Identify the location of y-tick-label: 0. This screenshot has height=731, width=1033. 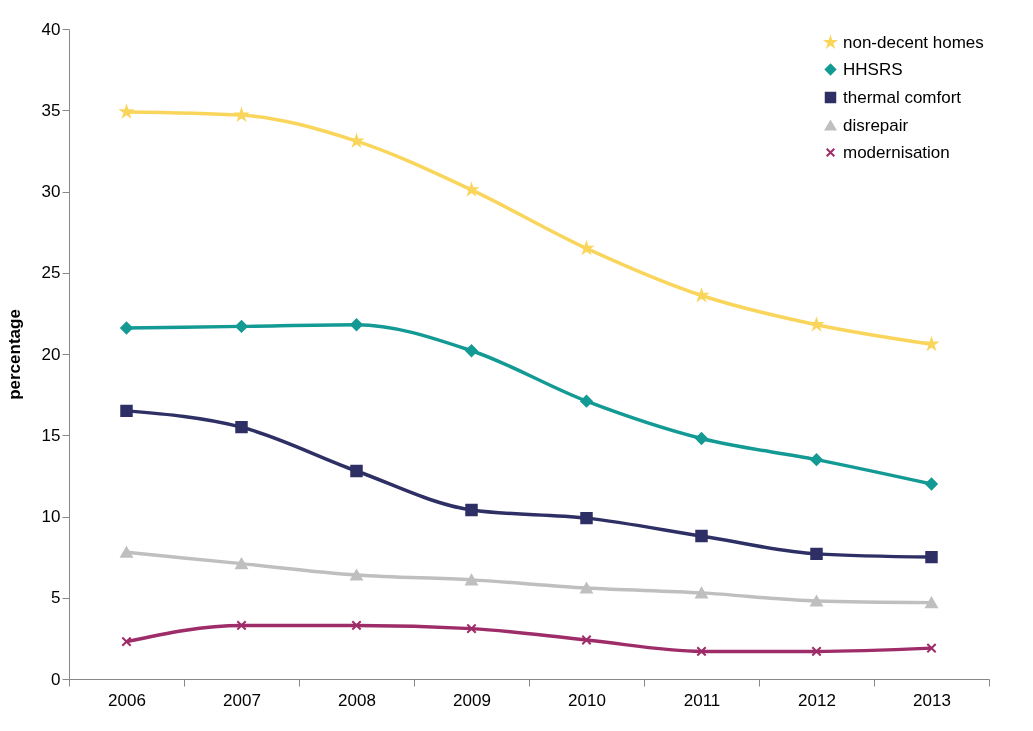
(56, 679).